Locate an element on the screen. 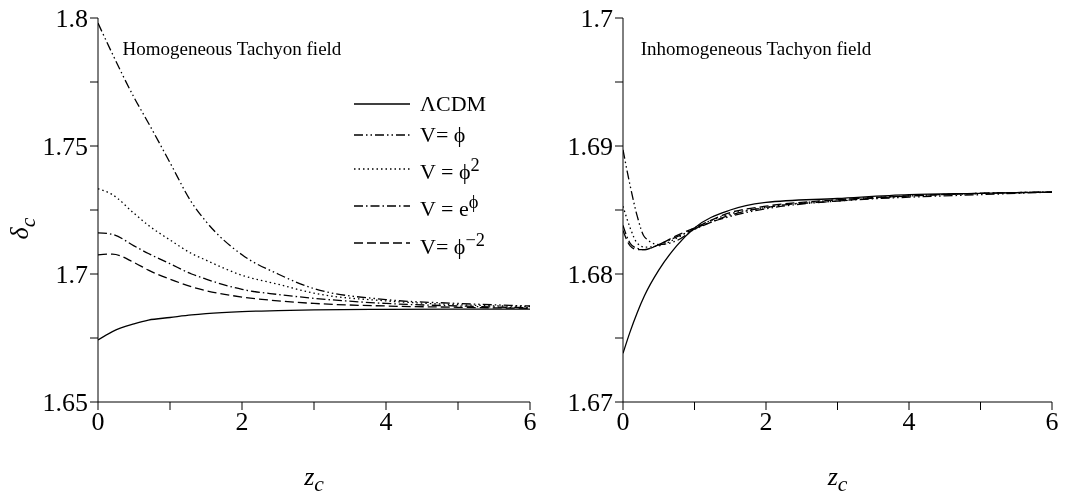  legend-label: ΛCDM is located at coordinates (454, 104).